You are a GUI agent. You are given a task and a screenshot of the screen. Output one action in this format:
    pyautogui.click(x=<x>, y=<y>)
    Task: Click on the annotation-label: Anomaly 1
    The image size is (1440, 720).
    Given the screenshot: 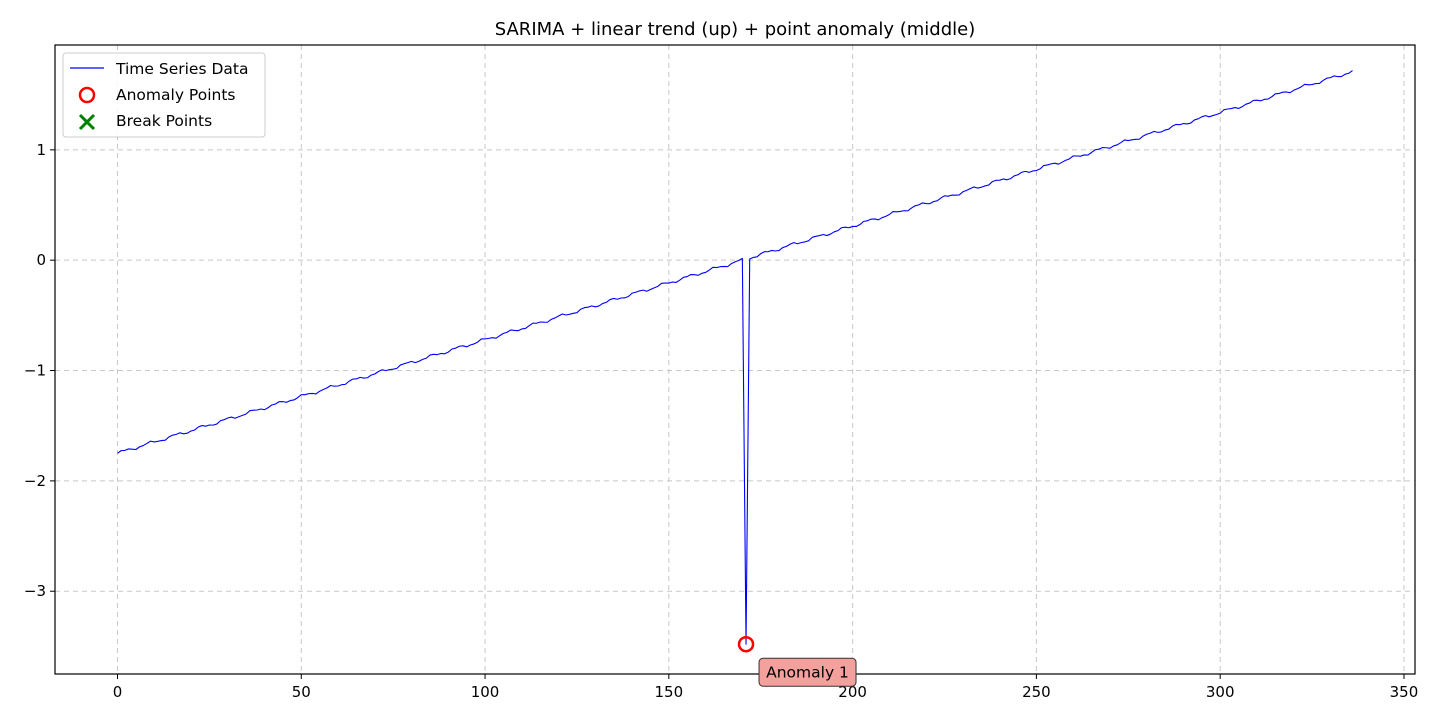 What is the action you would take?
    pyautogui.click(x=807, y=673)
    